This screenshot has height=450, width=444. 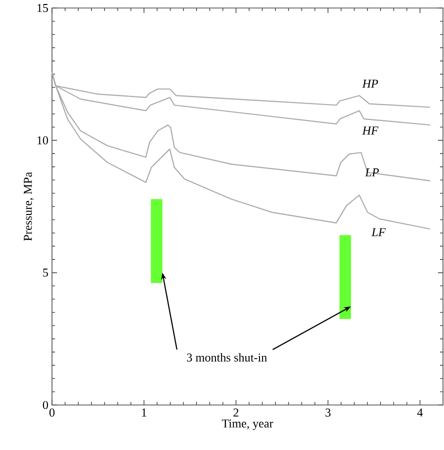 What do you see at coordinates (29, 206) in the screenshot?
I see `y-axis-title: Pressure, MPa` at bounding box center [29, 206].